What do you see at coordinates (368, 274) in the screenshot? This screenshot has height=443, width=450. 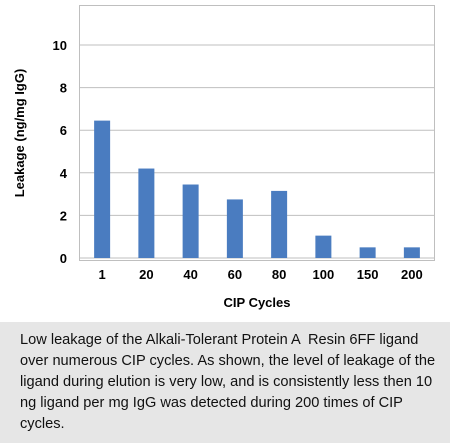 I see `x-tick-label: 150` at bounding box center [368, 274].